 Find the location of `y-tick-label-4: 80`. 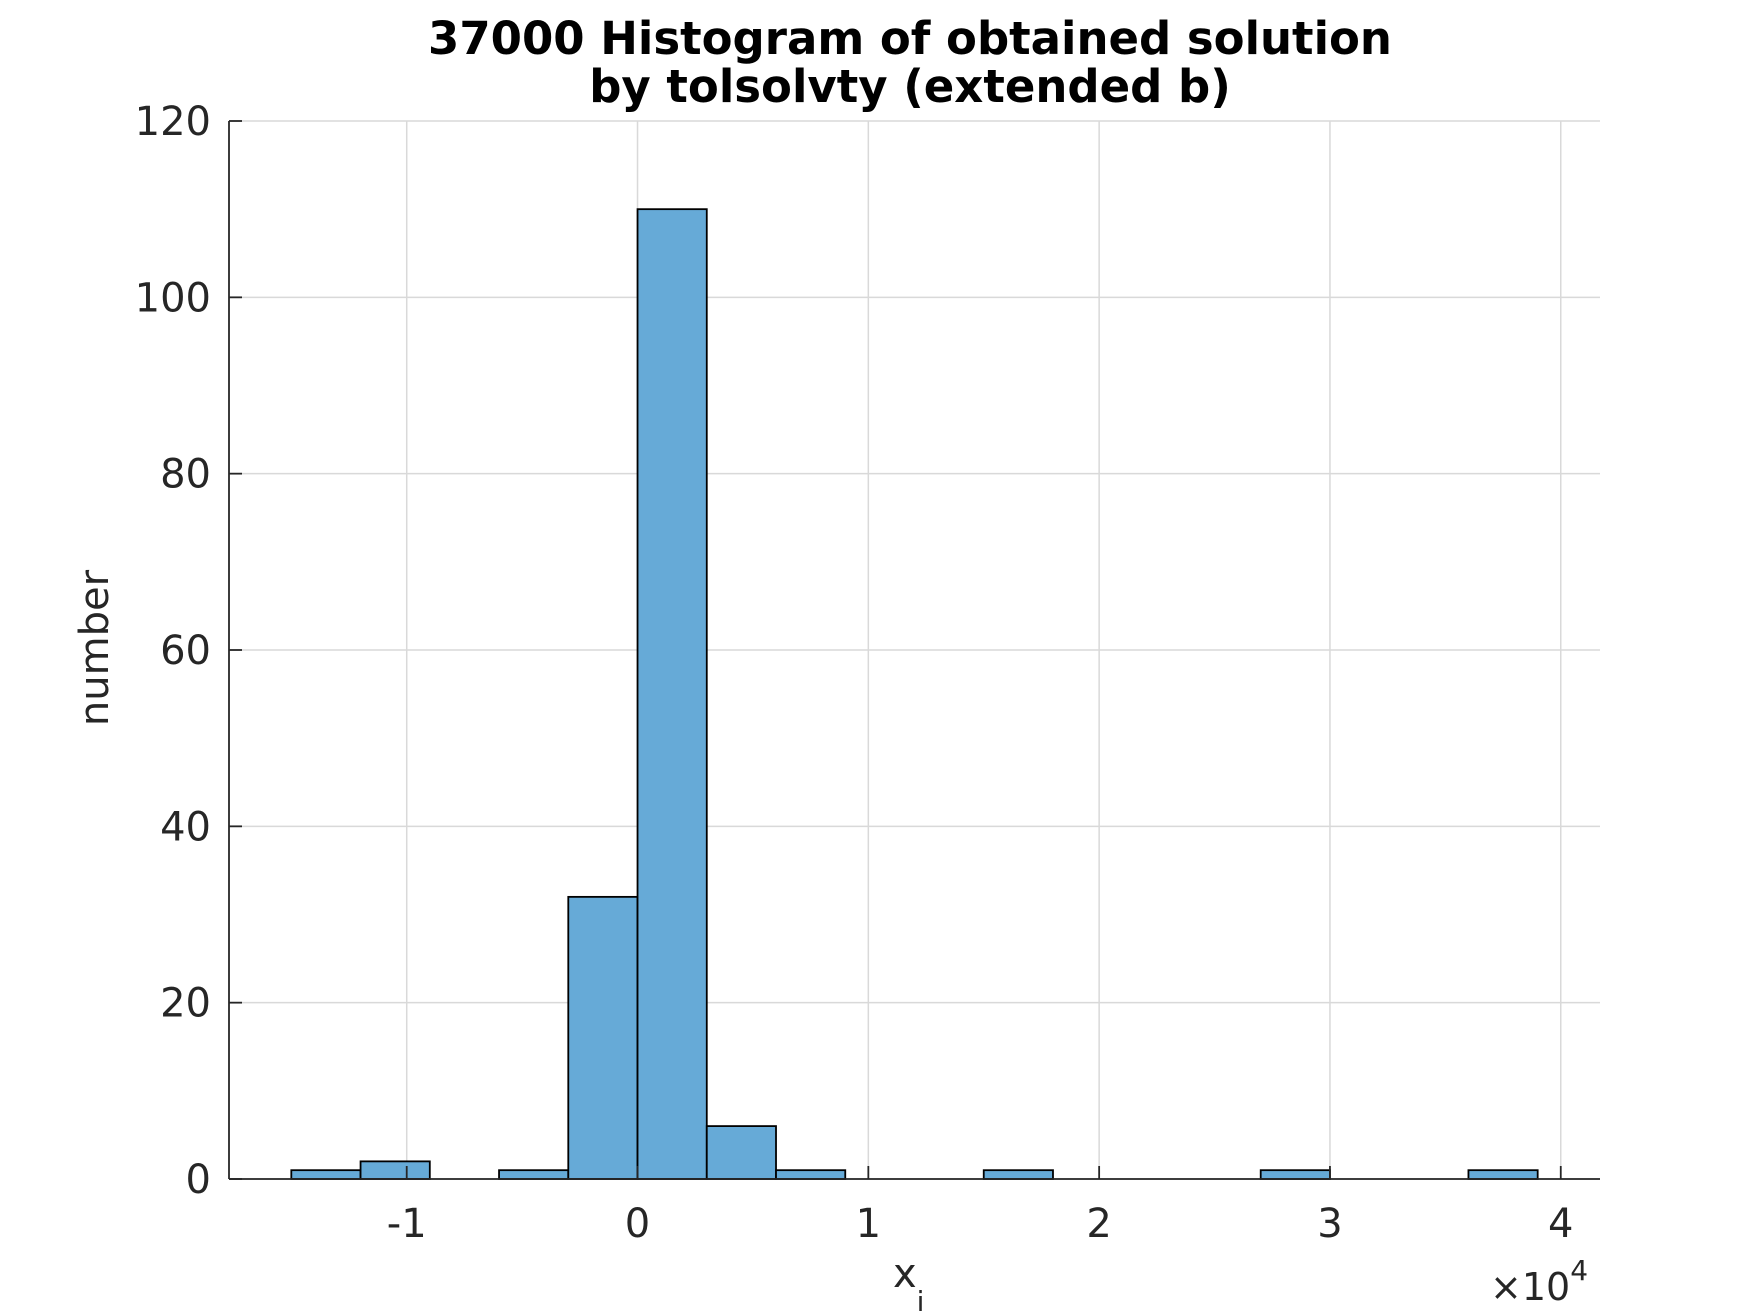

y-tick-label-4: 80 is located at coordinates (185, 475).